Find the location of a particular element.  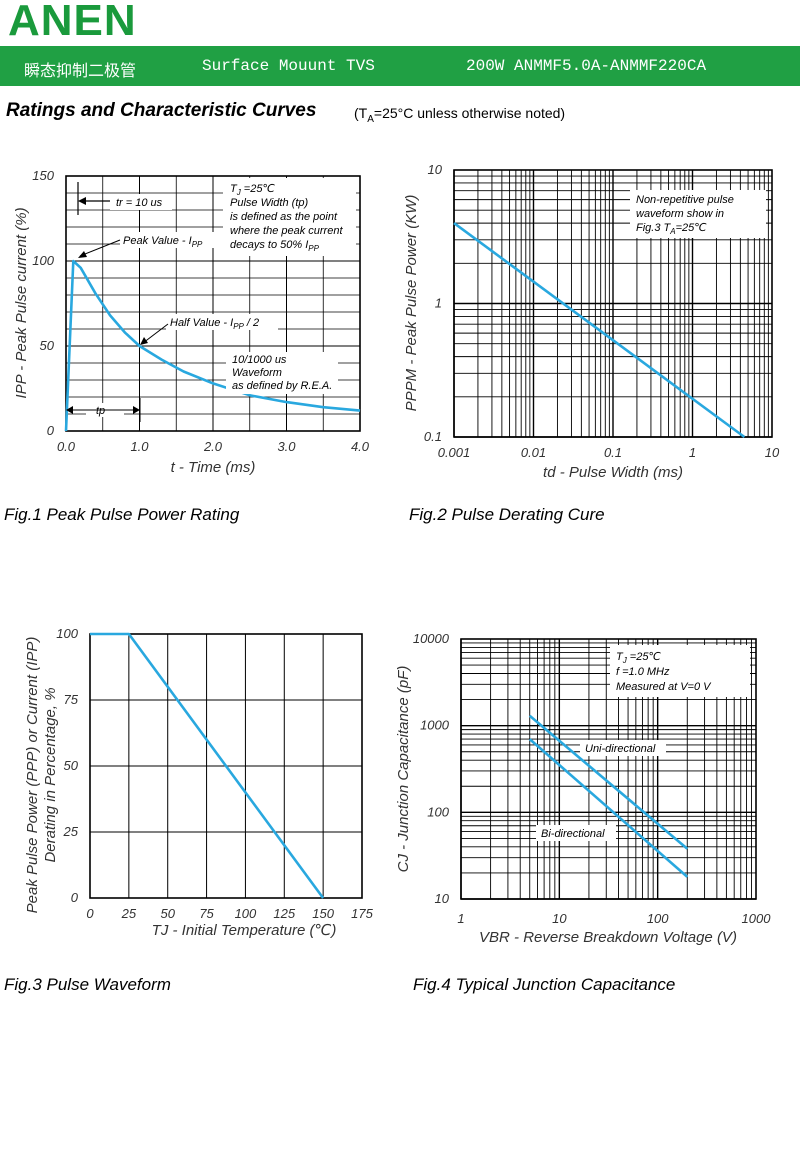

fig1-wave-box is located at coordinates (282, 373).